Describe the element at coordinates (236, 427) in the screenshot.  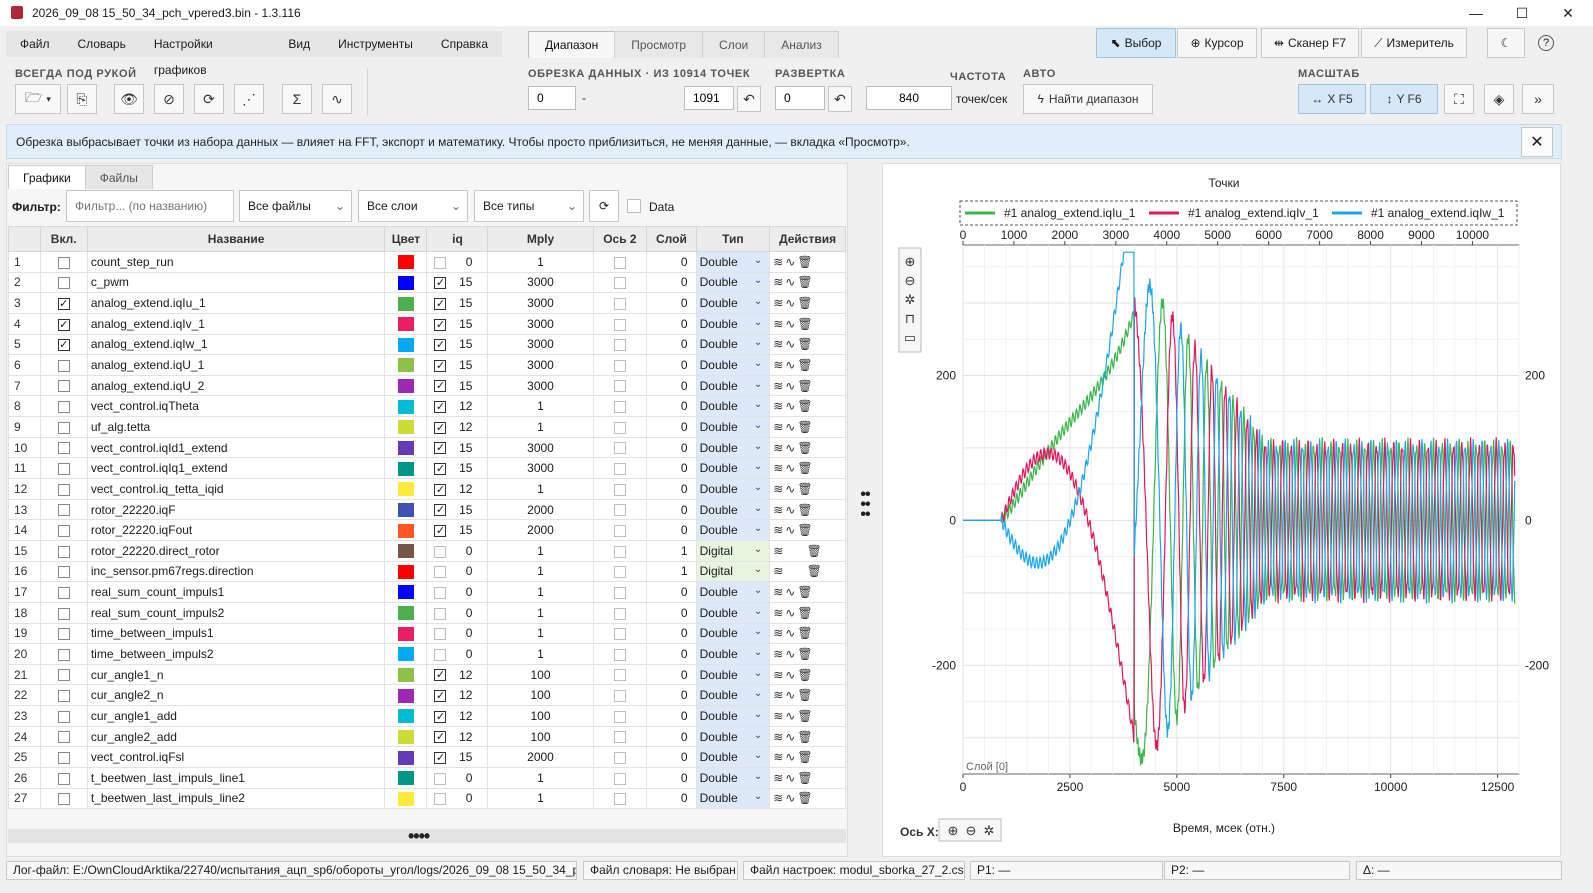
I see `name-cell: uf_alg.tetta` at that location.